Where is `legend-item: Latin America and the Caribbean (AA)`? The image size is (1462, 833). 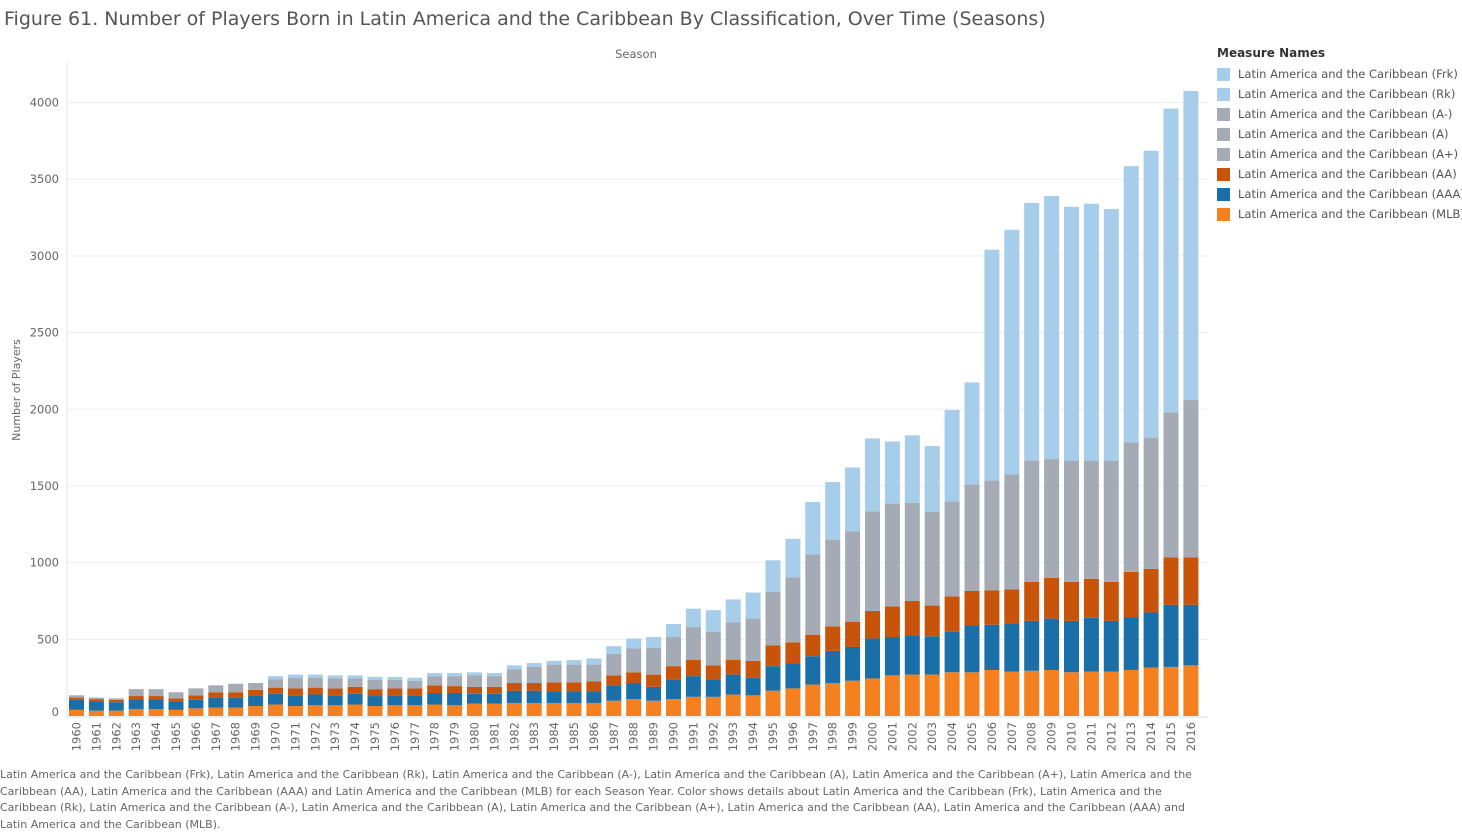 legend-item: Latin America and the Caribbean (AA) is located at coordinates (1339, 174).